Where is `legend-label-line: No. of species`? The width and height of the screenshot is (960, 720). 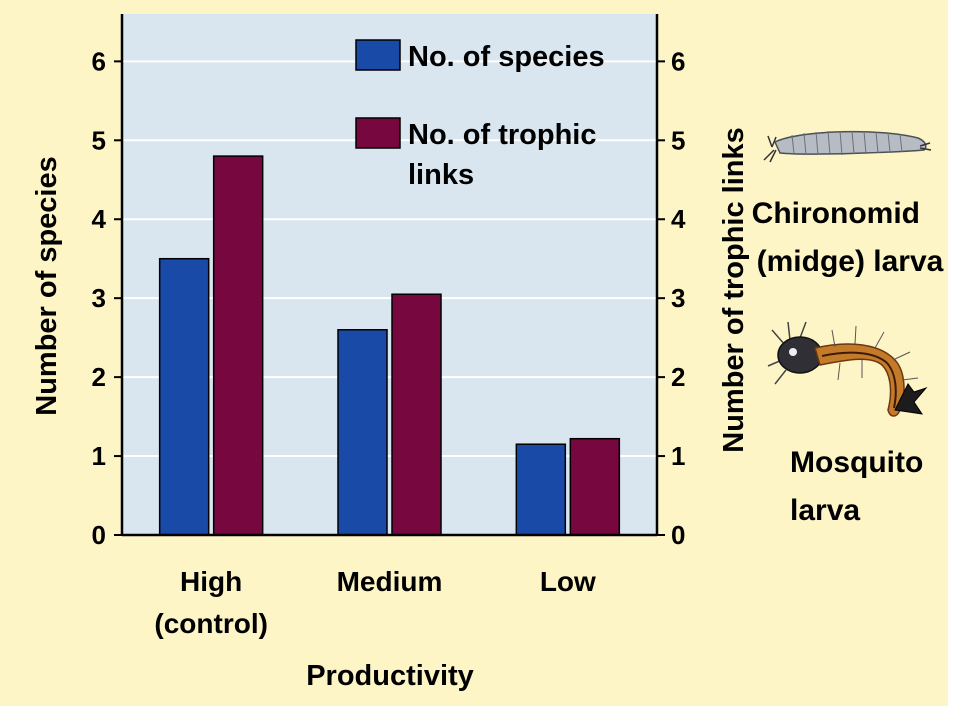
legend-label-line: No. of species is located at coordinates (506, 57).